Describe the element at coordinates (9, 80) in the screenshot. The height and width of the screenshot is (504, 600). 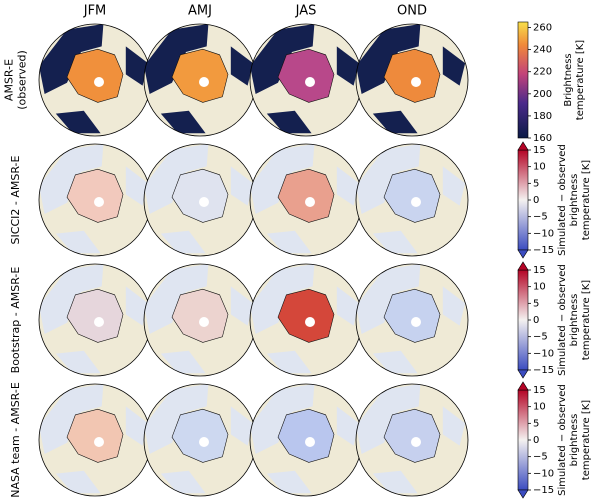
I see `row-label: AMSR-E` at that location.